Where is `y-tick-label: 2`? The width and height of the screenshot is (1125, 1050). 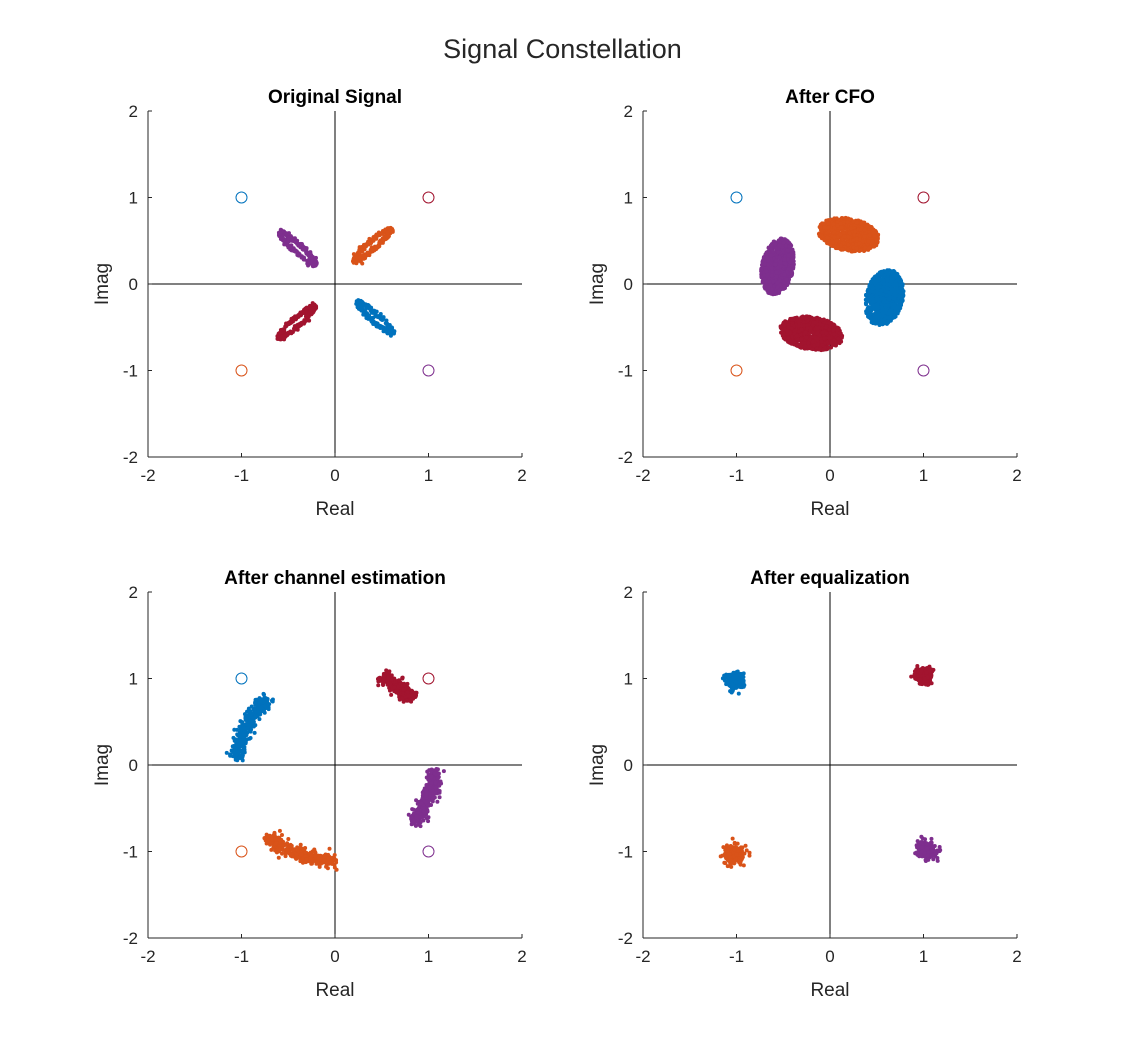 y-tick-label: 2 is located at coordinates (133, 592).